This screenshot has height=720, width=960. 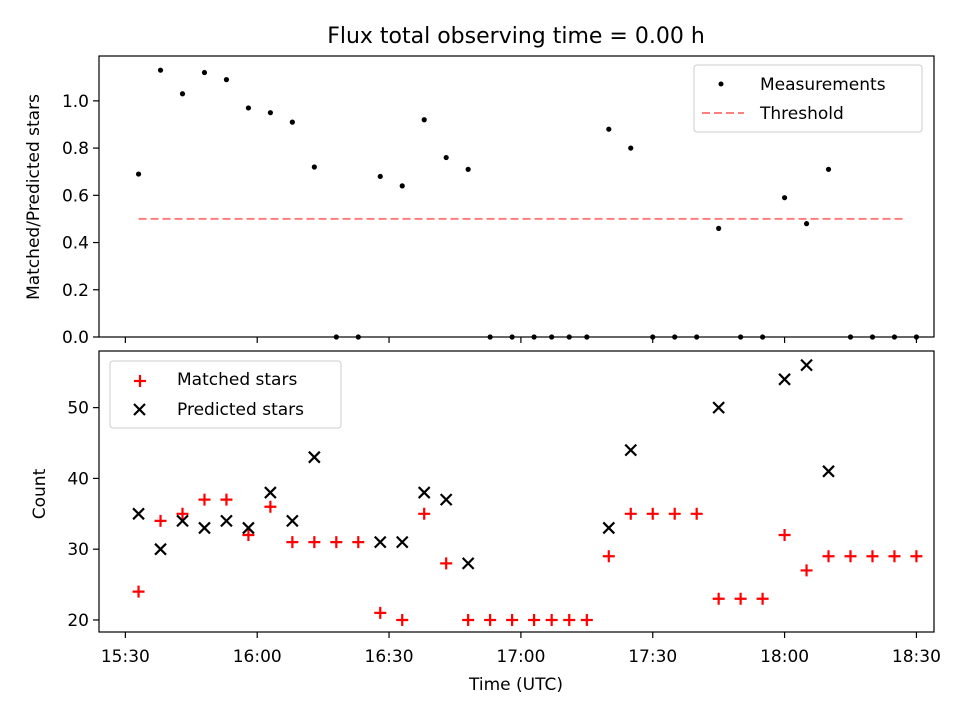 I want to click on count-x-tick-label: 17:30, so click(x=652, y=657).